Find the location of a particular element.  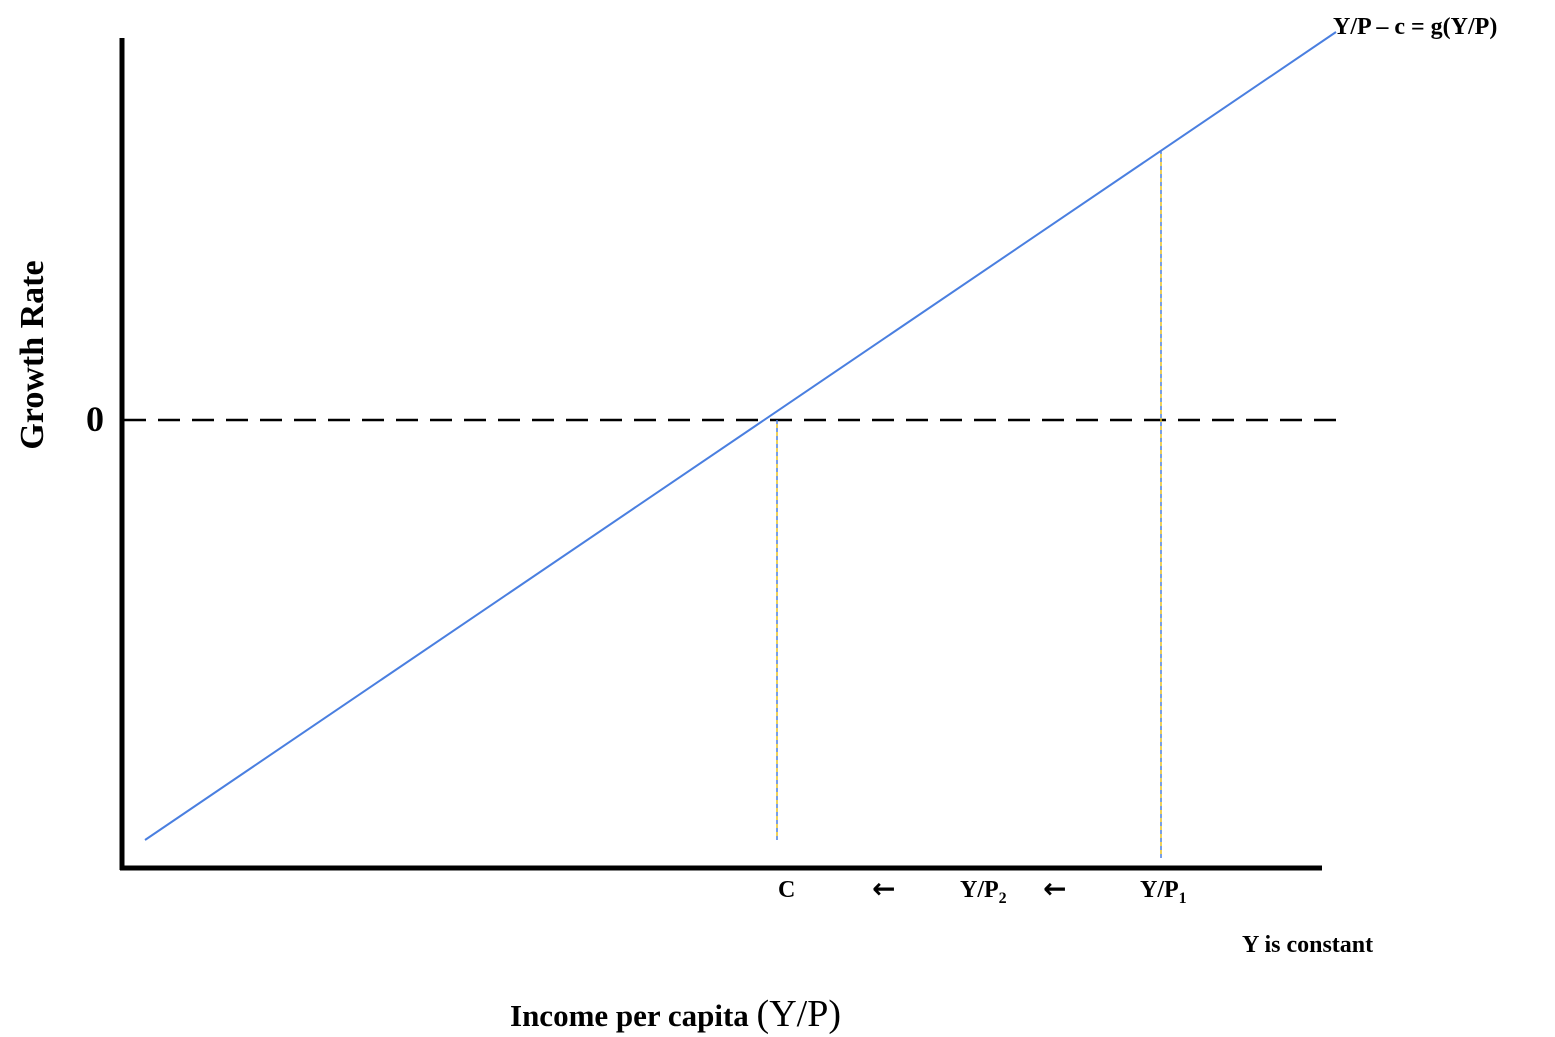

x-axis-label: Income per capita (Y/P) is located at coordinates (675, 1014).